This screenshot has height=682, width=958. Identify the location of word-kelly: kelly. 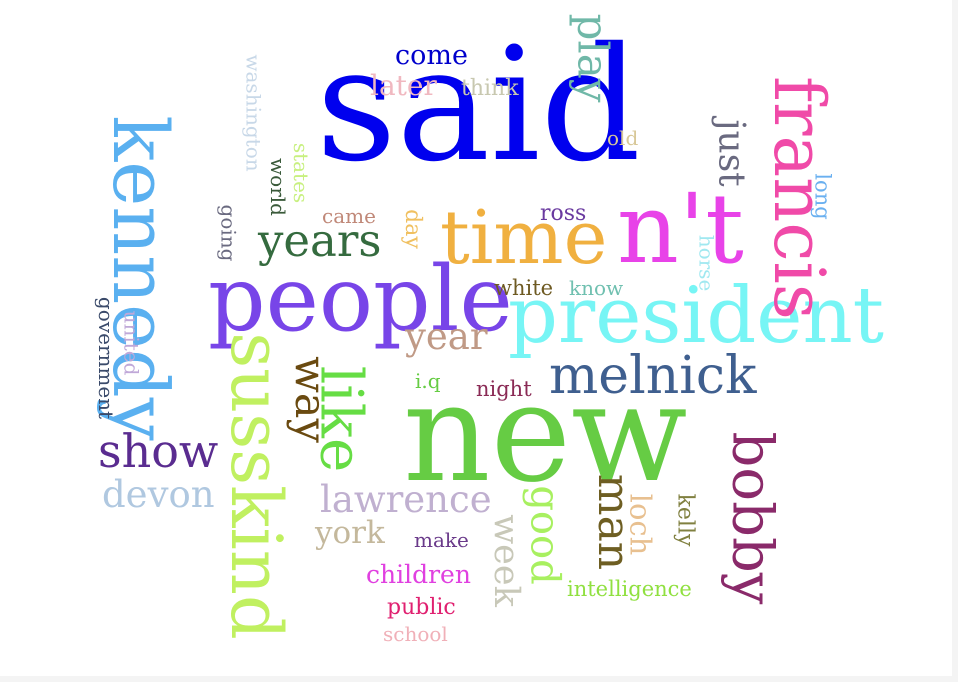
(685, 520).